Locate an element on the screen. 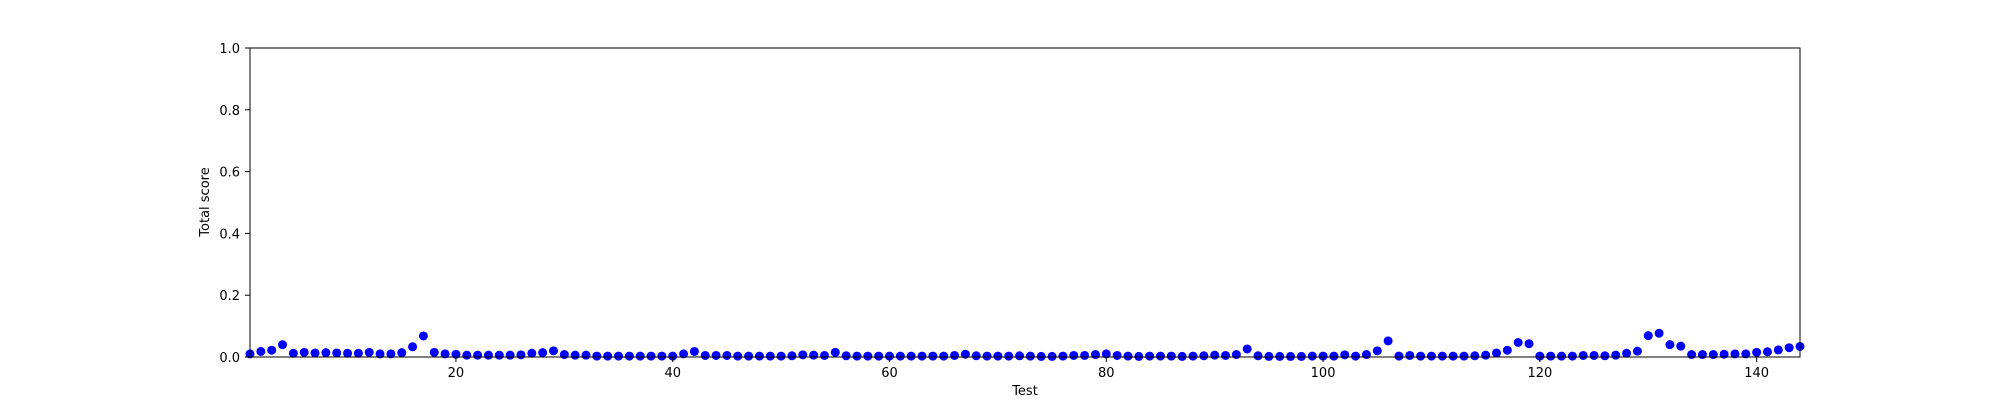 The image size is (2000, 400). y-tick-label: 0.6 is located at coordinates (229, 173).